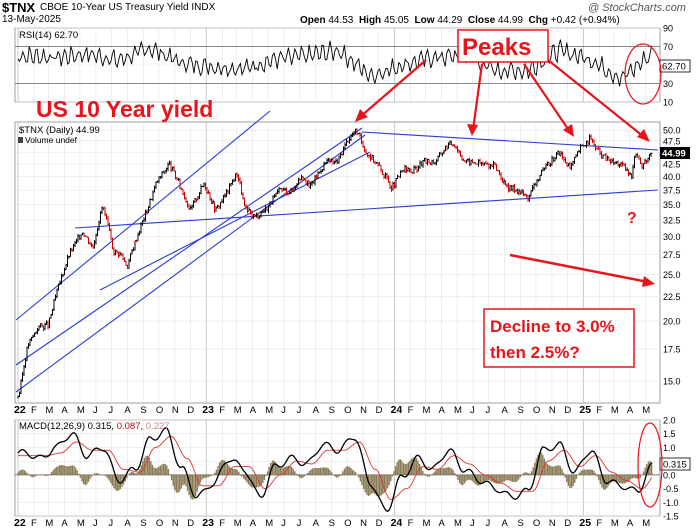 The image size is (700, 530). I want to click on month-tick-label: 23, so click(208, 523).